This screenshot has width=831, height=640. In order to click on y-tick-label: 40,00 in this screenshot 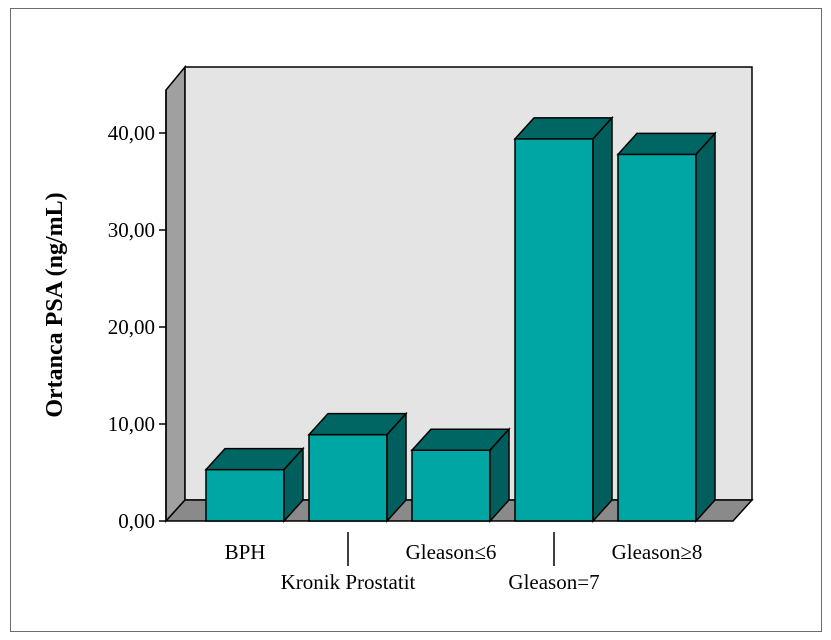, I will do `click(131, 133)`.